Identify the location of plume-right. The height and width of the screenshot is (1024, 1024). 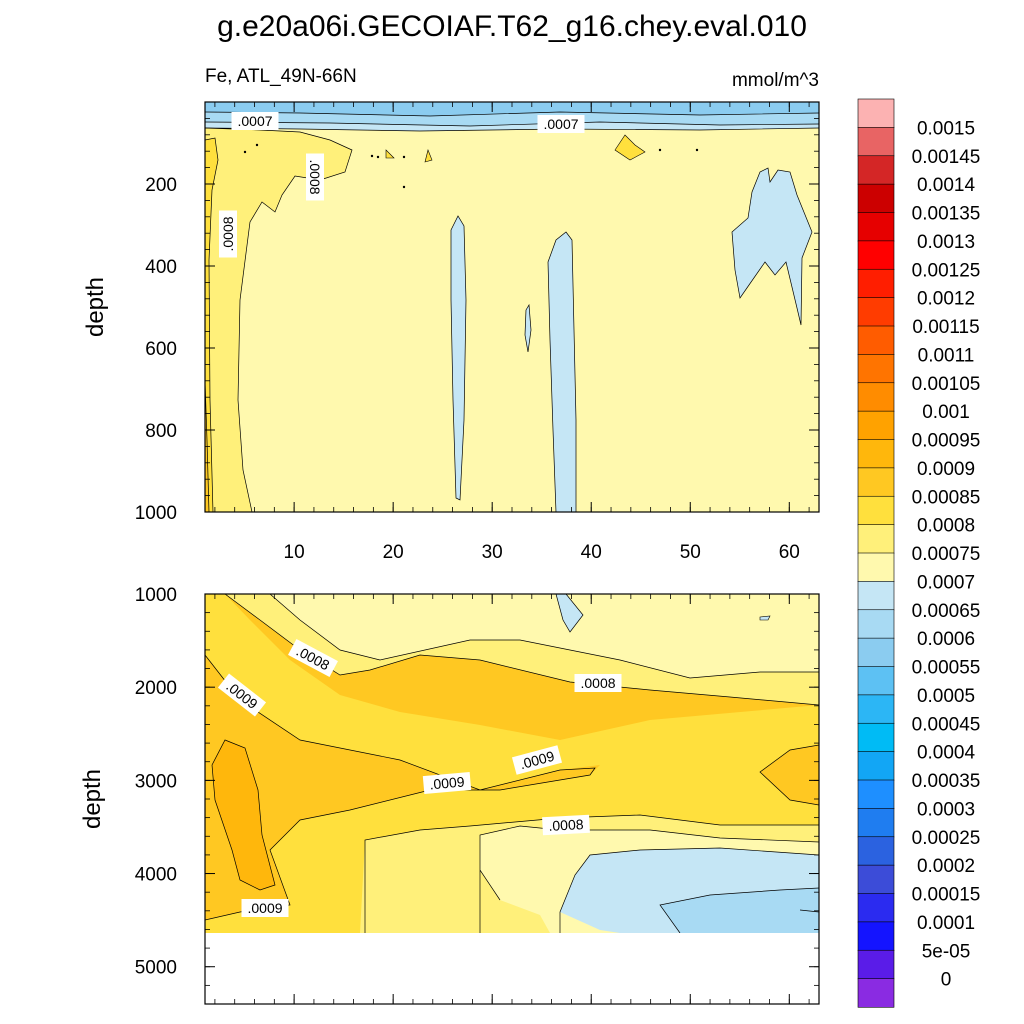
(772, 246).